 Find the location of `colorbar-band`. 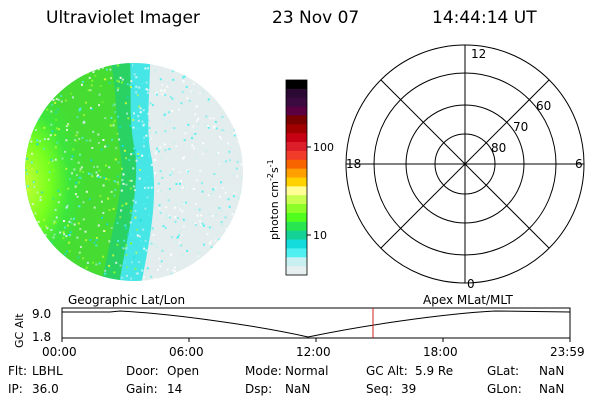

colorbar-band is located at coordinates (296, 111).